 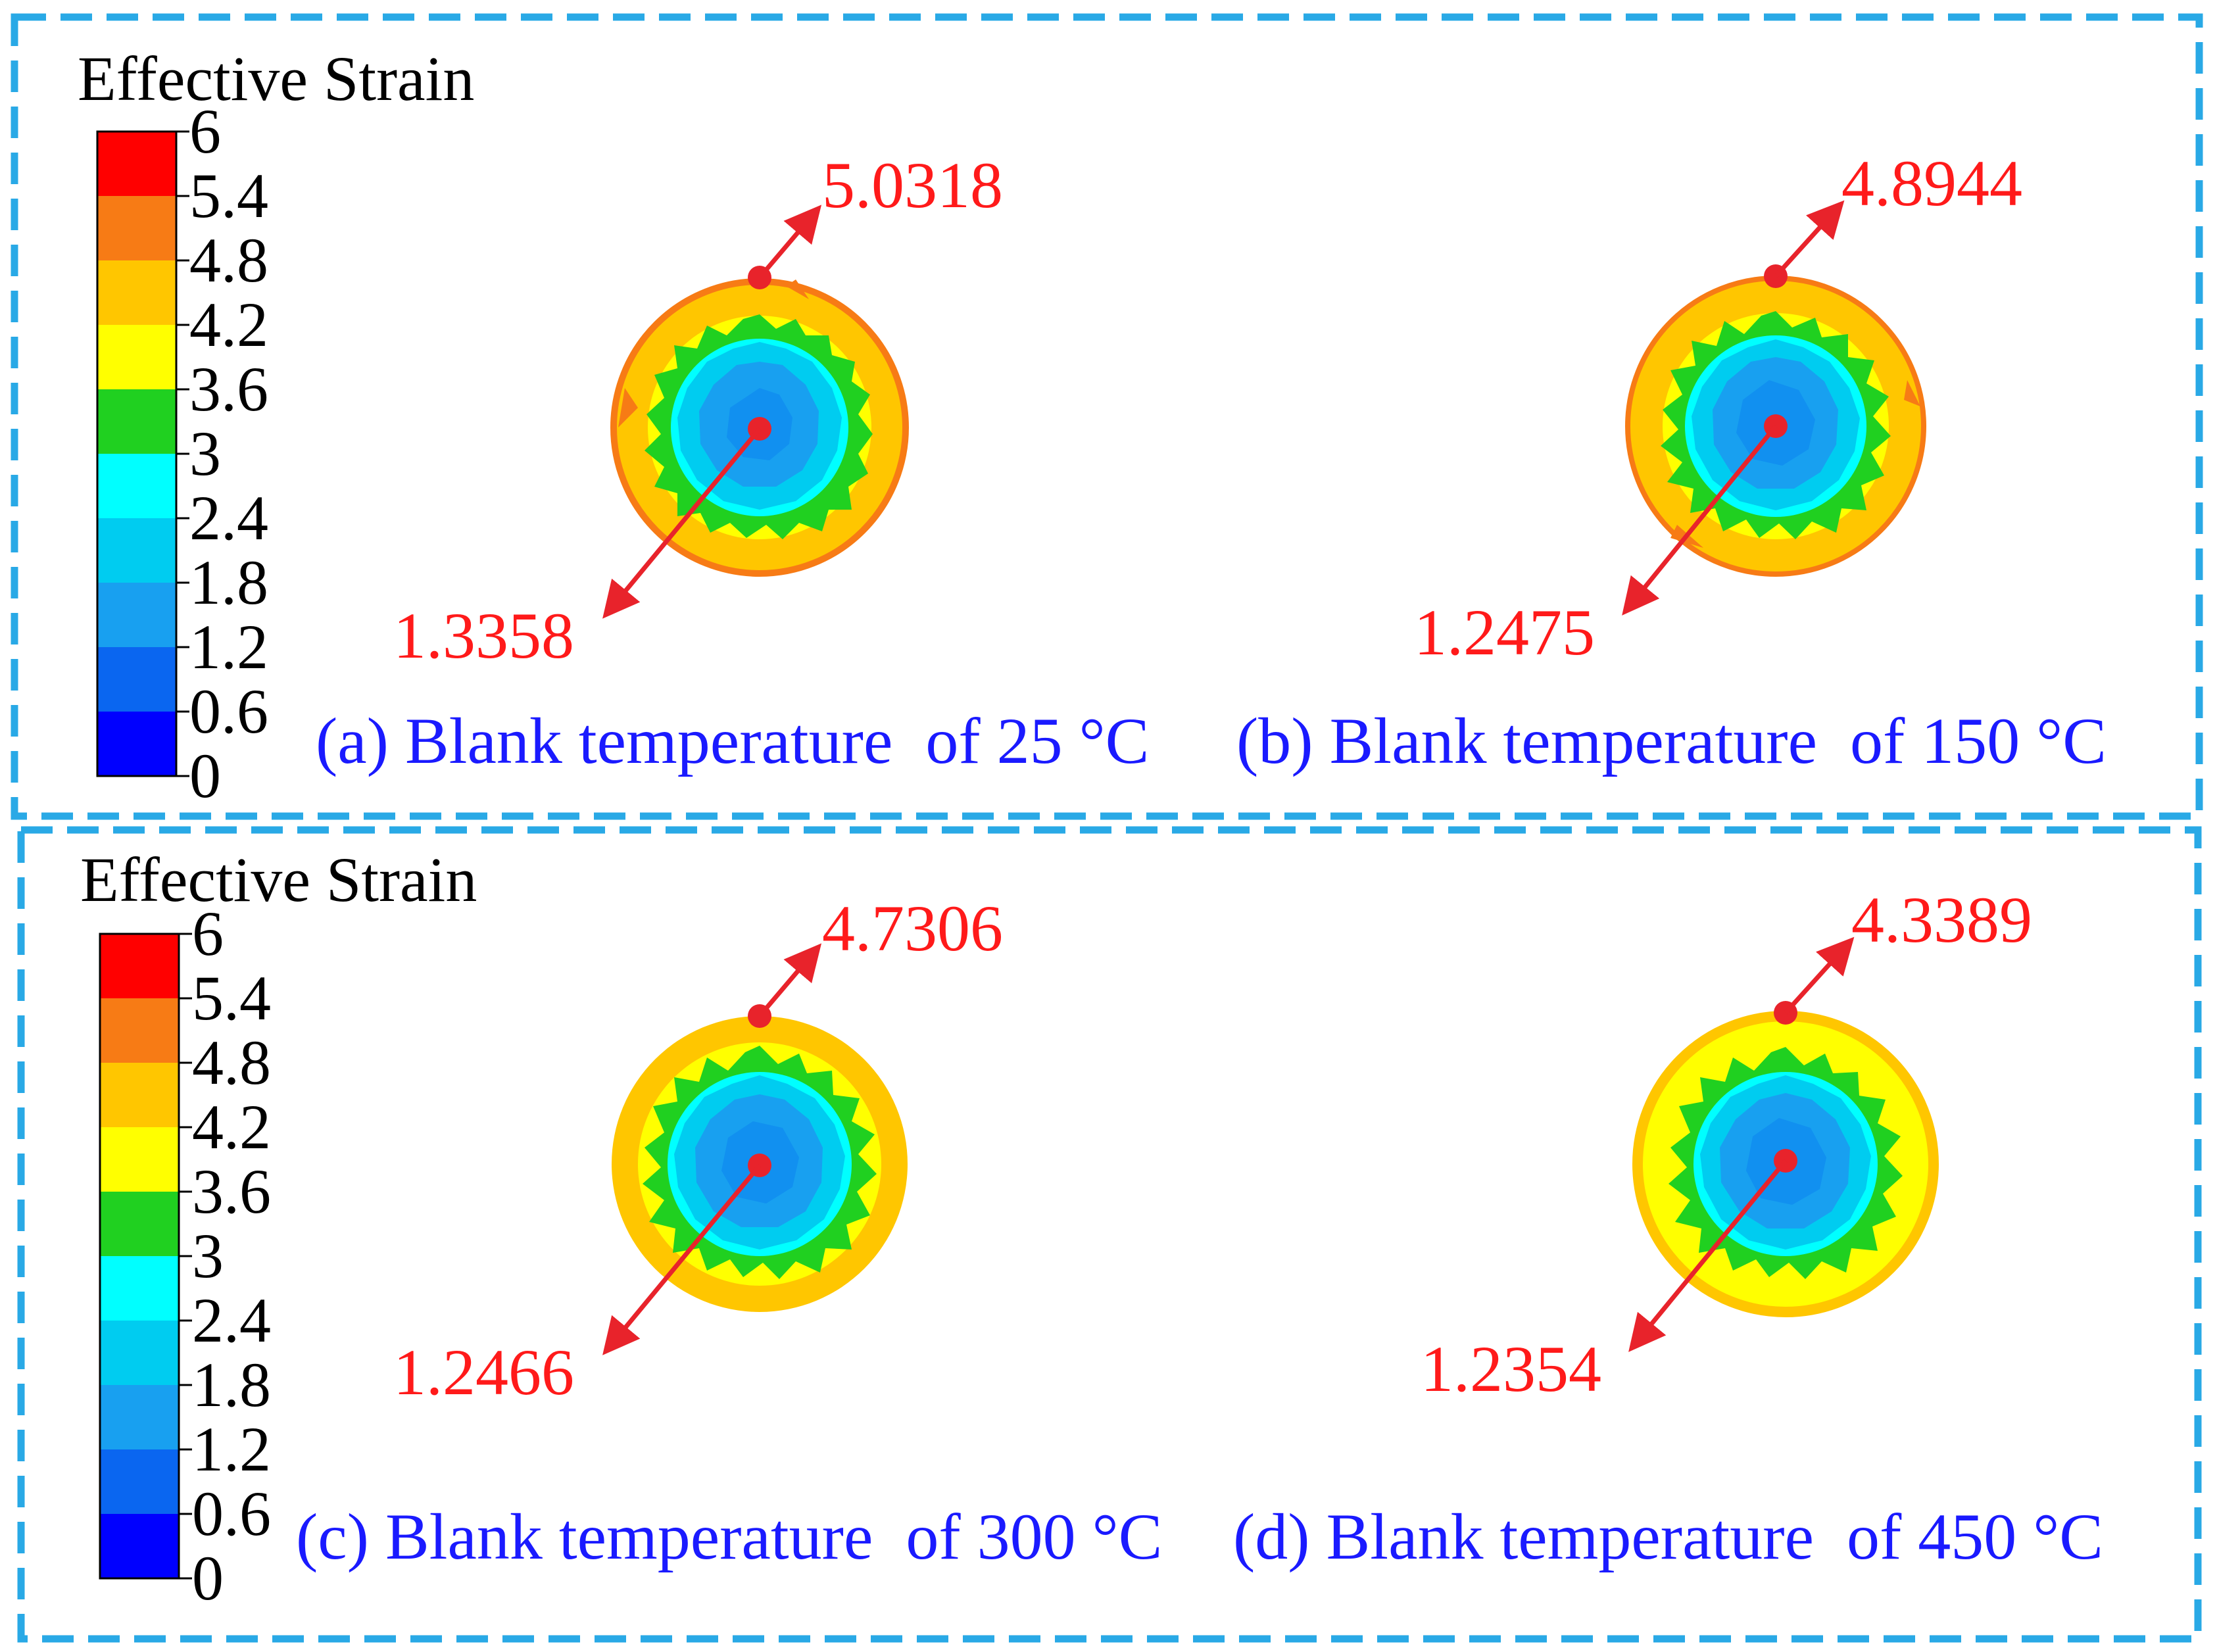 I want to click on max-value: 4.7306, so click(x=912, y=929).